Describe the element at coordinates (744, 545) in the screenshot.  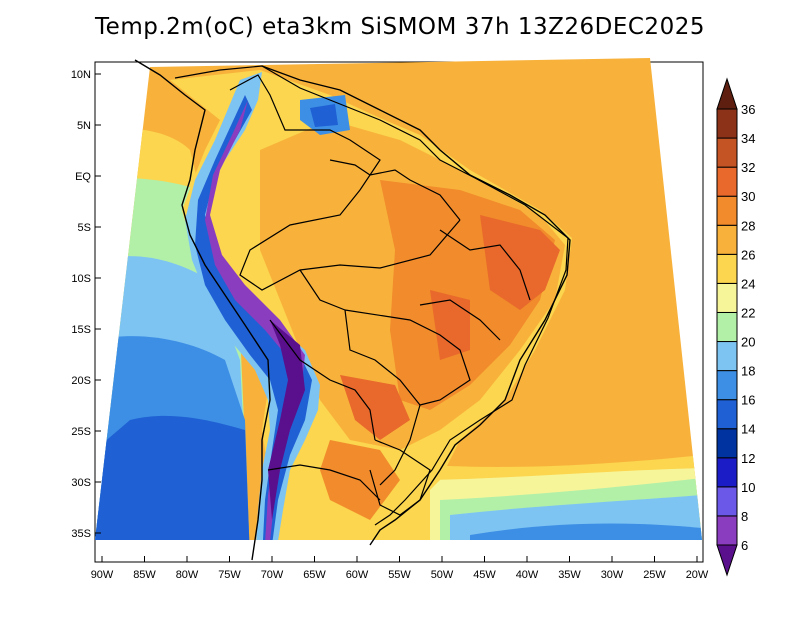
I see `colorbar-label: 6` at that location.